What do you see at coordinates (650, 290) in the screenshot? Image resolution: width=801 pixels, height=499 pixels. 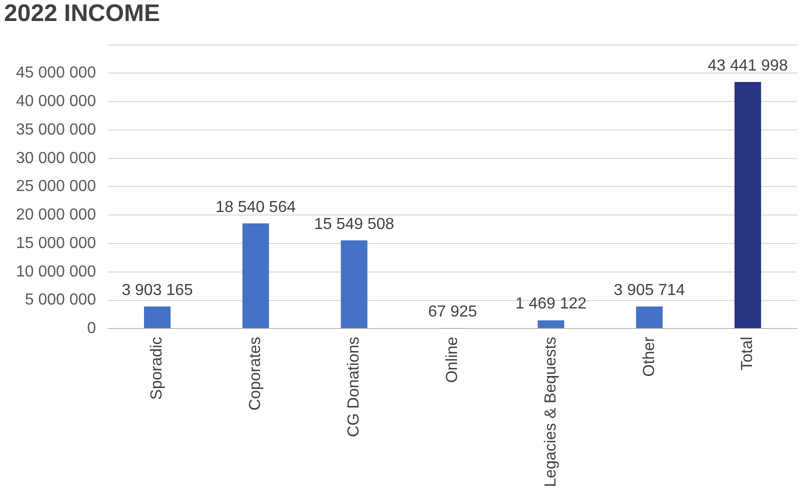 I see `data-label: 3 905 714` at bounding box center [650, 290].